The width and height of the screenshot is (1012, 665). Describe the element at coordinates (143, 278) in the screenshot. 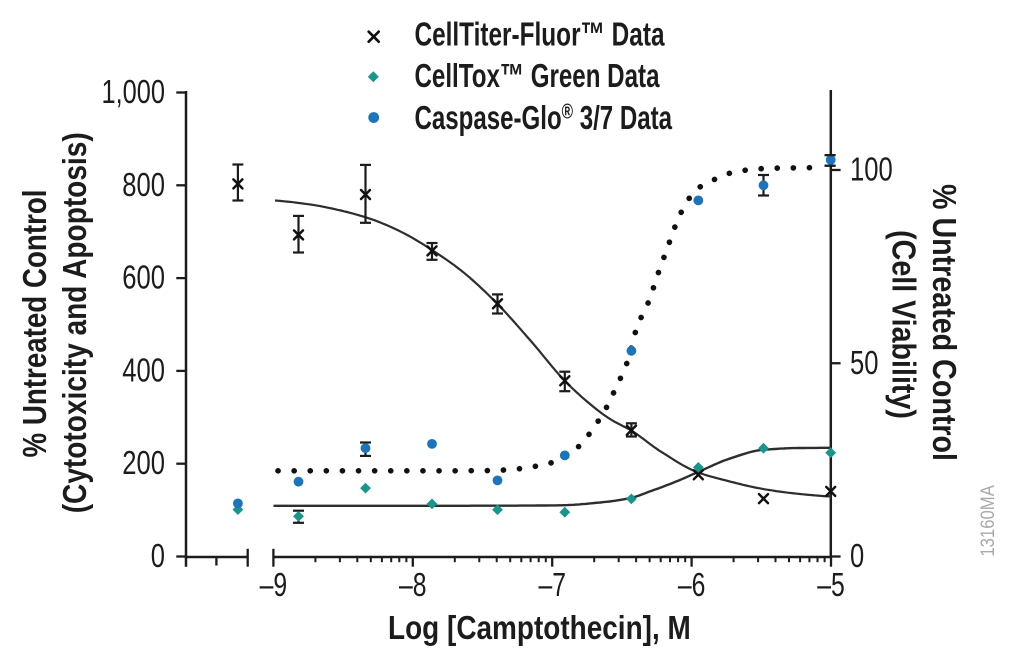

I see `svg-text: 600` at that location.